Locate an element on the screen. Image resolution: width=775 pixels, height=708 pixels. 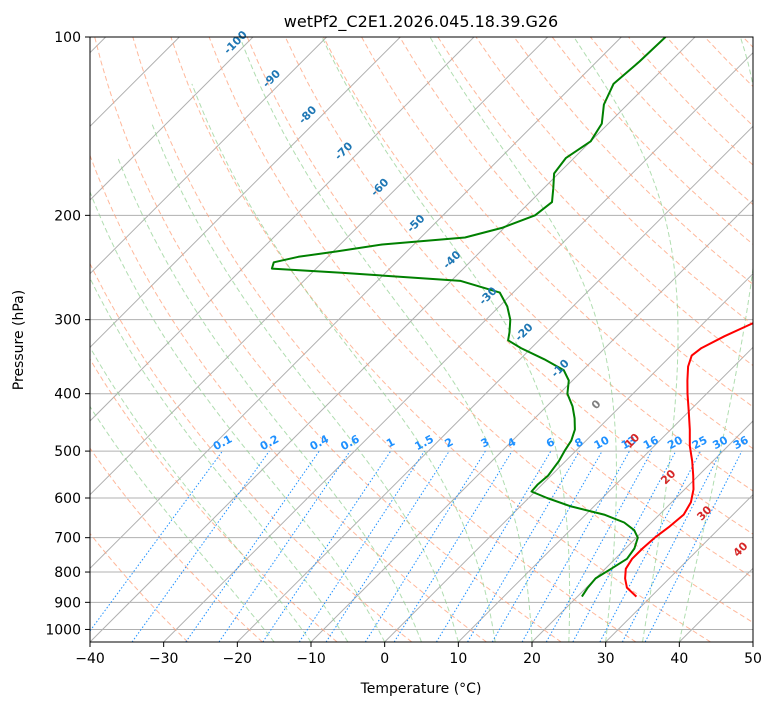
chart-title: wetPf2_C2E1.2026.045.18.39.G26 is located at coordinates (421, 22).